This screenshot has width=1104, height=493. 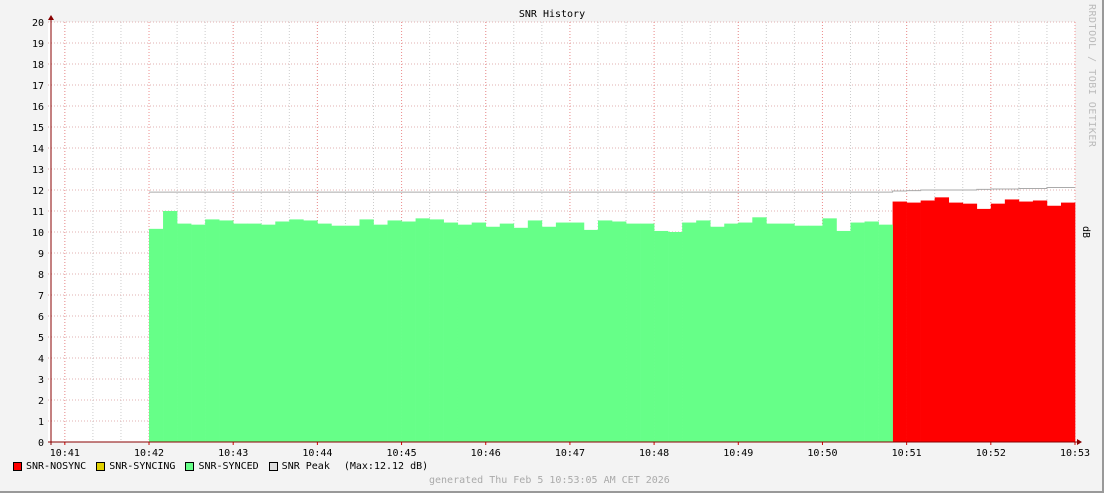 What do you see at coordinates (822, 453) in the screenshot?
I see `x-tick-label: 10:50` at bounding box center [822, 453].